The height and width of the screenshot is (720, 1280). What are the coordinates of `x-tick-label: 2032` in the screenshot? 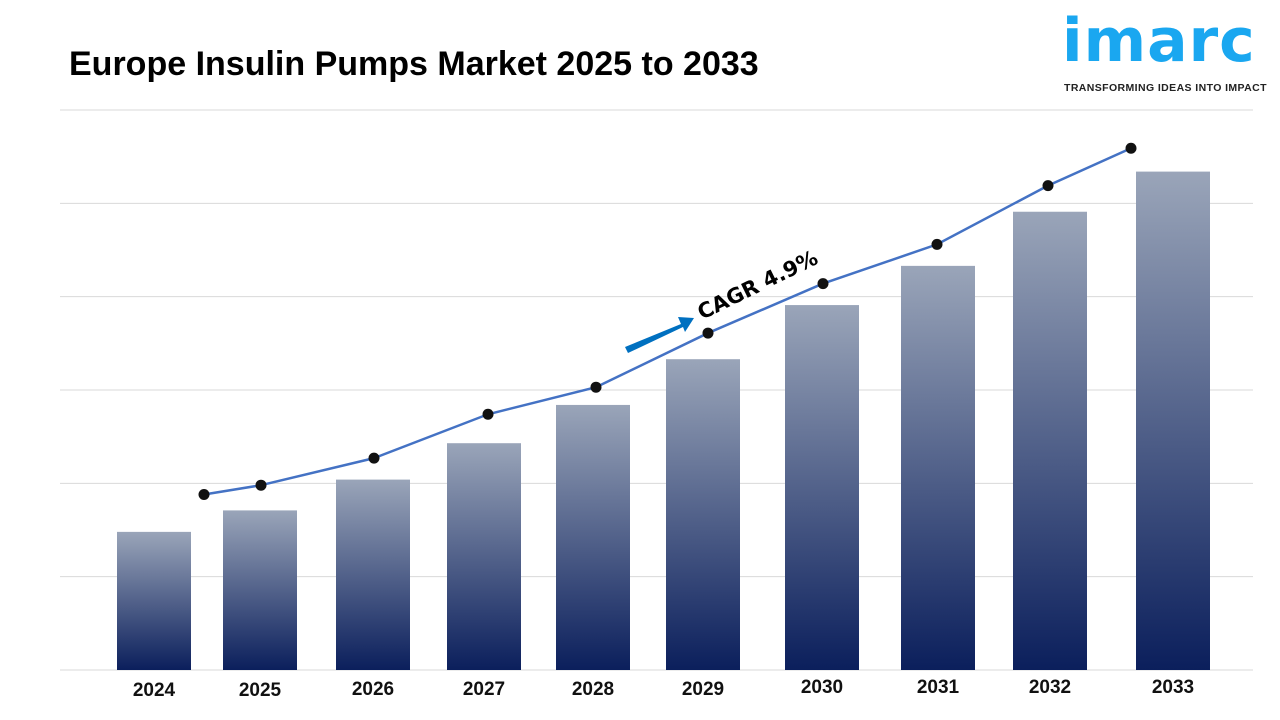 It's located at (1050, 687).